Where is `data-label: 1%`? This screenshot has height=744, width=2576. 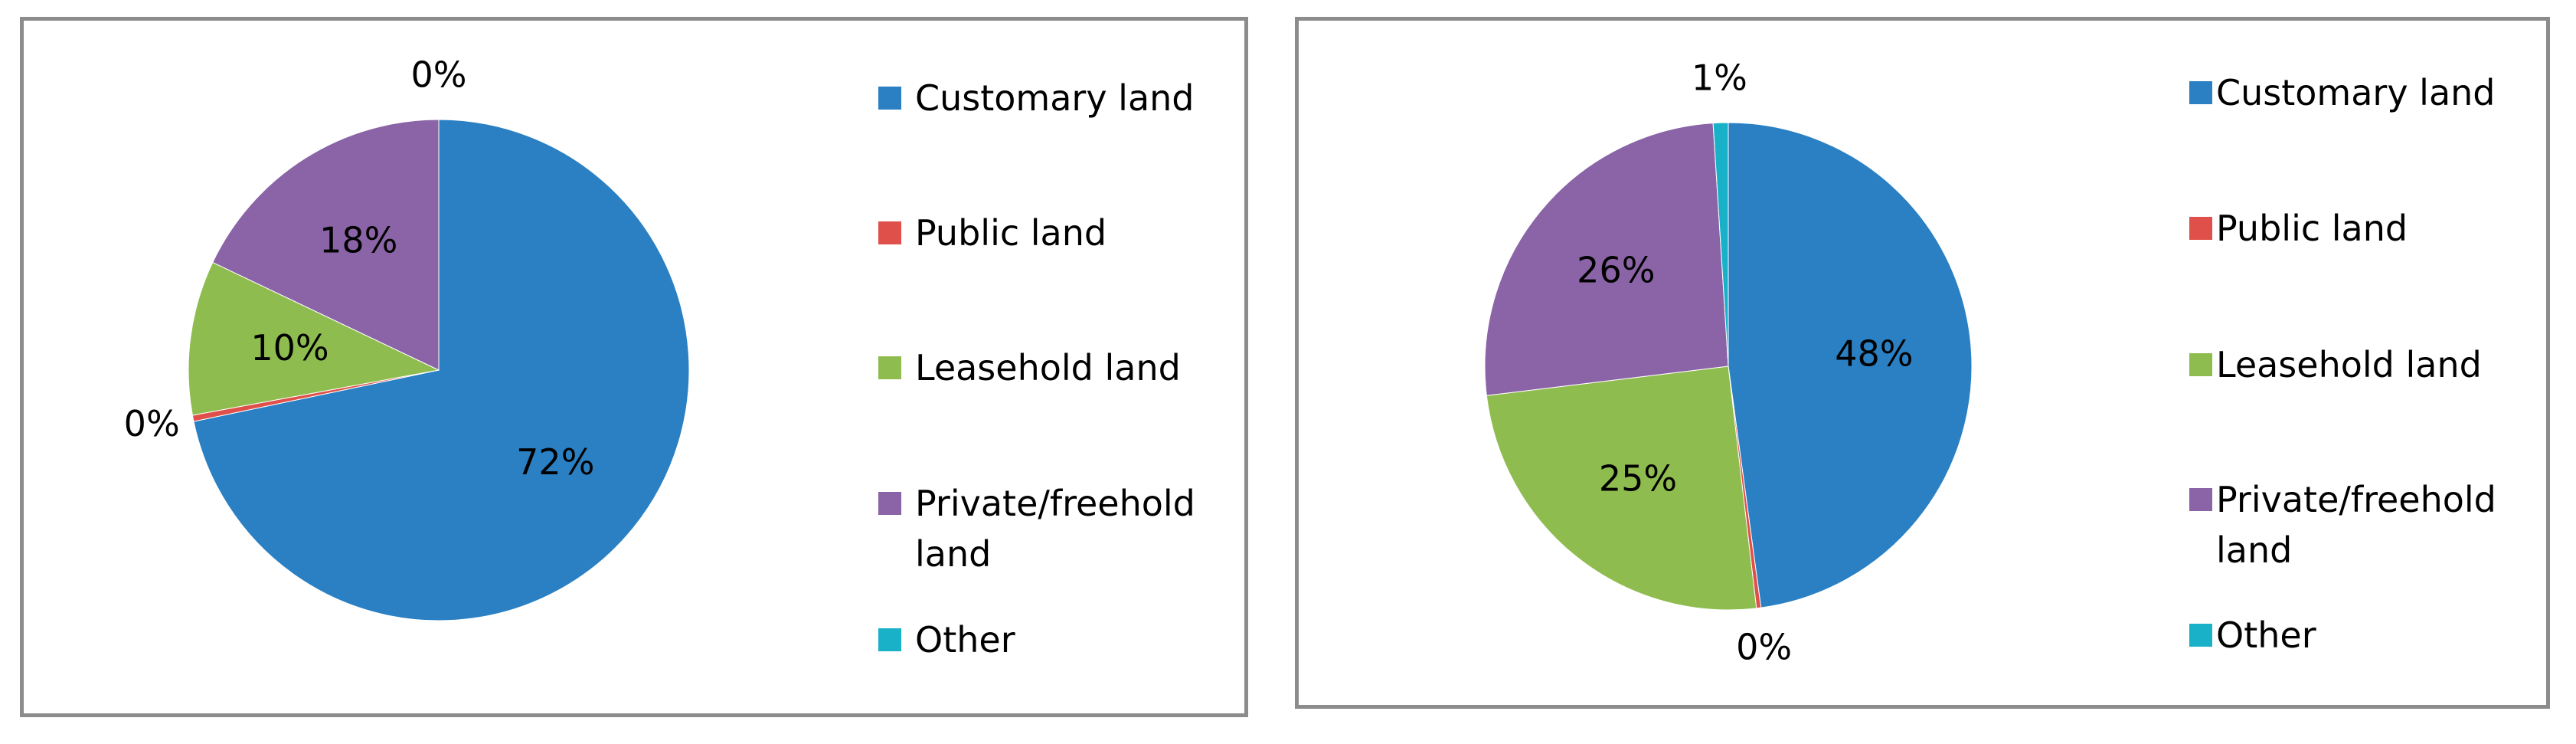
data-label: 1% is located at coordinates (1719, 78).